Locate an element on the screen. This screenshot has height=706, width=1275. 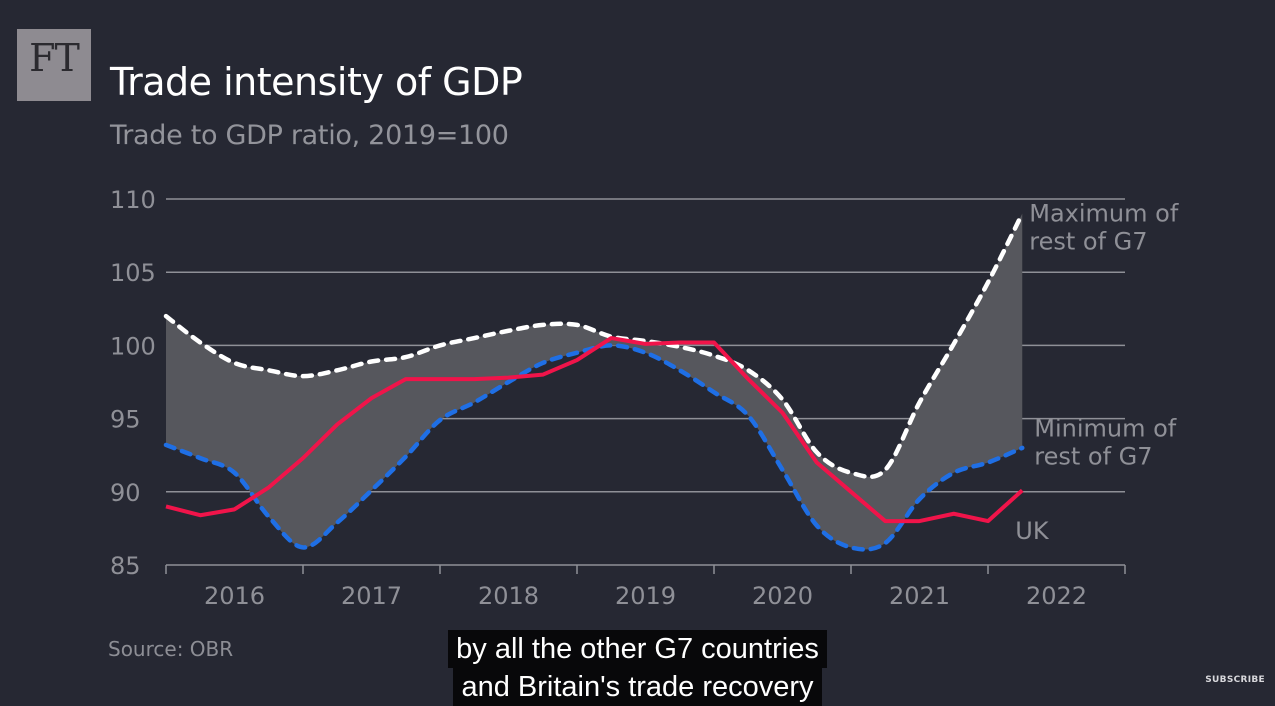
y-tick-label-105: 105 is located at coordinates (133, 273).